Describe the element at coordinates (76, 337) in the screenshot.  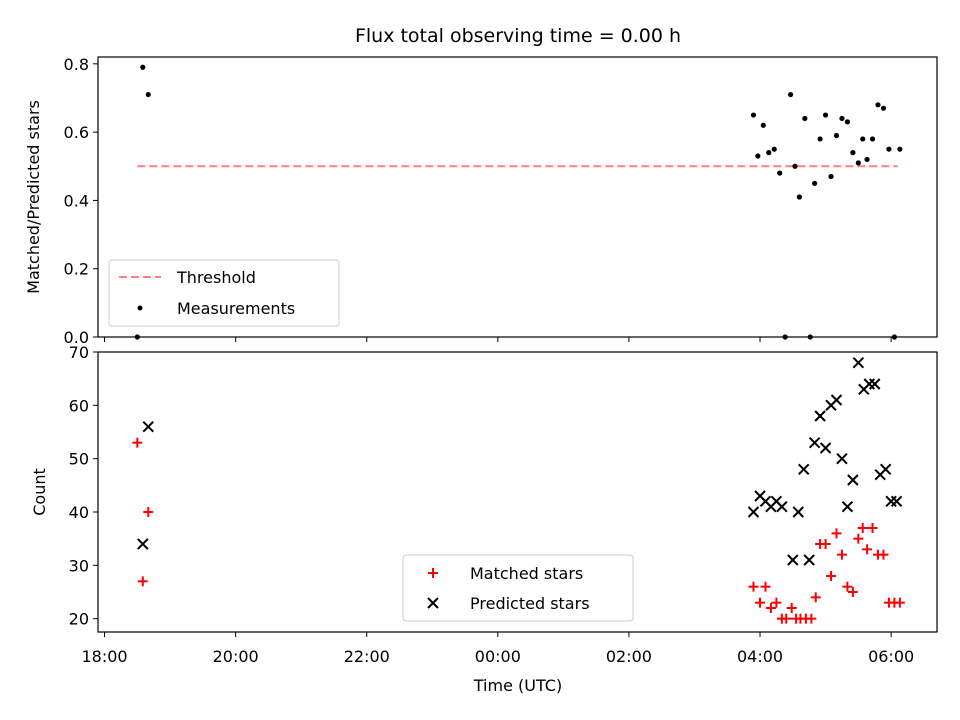
I see `ratio-y-tick-label: 0.0` at that location.